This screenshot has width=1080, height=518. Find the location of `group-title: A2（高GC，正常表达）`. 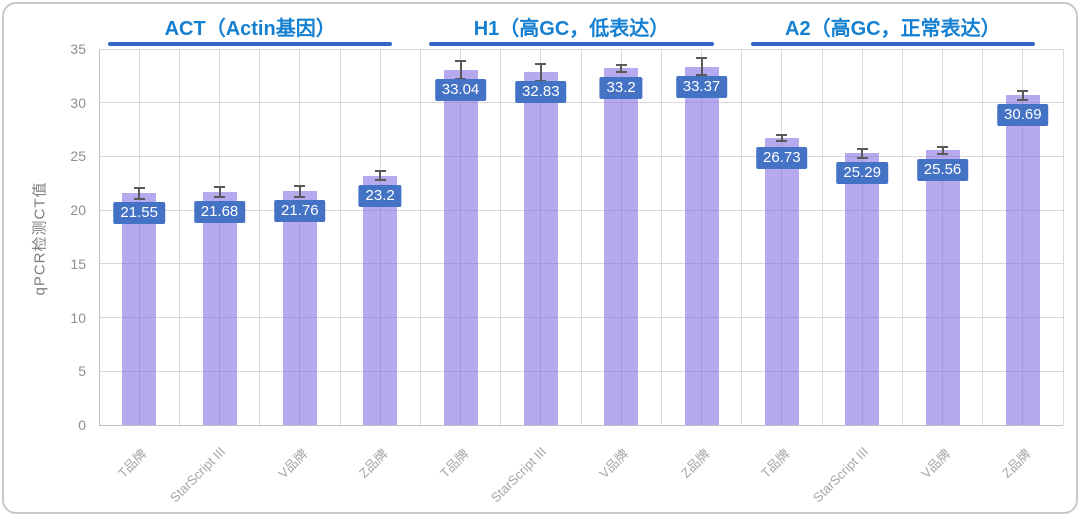

group-title: A2（高GC，正常表达） is located at coordinates (893, 29).